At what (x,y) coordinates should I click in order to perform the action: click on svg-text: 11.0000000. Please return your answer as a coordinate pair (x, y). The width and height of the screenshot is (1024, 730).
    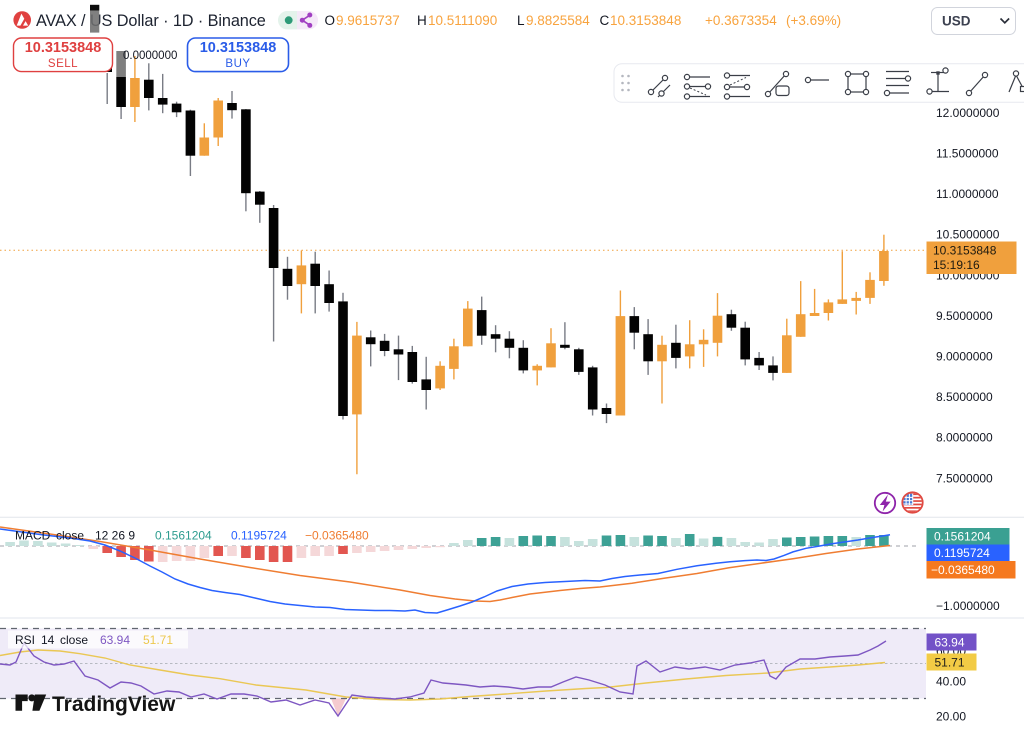
    Looking at the image, I should click on (967, 194).